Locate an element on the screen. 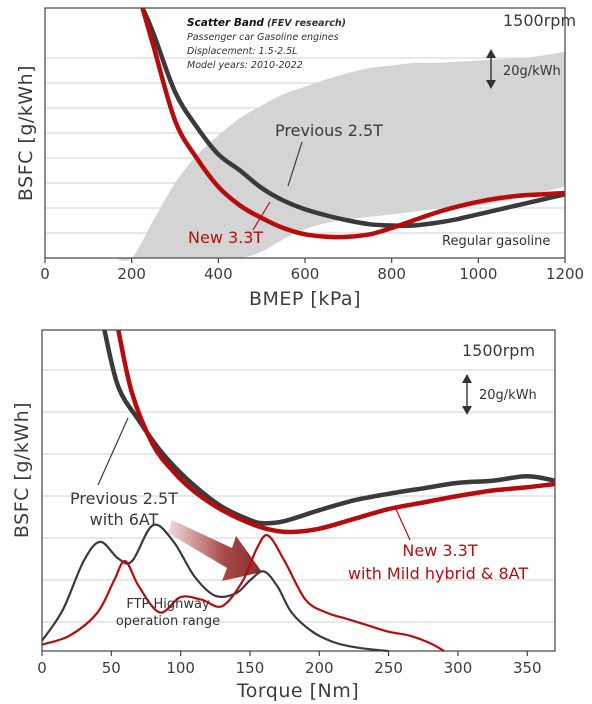 This screenshot has width=592, height=704. bottom-x-axis-title: Torque [Nm] is located at coordinates (297, 691).